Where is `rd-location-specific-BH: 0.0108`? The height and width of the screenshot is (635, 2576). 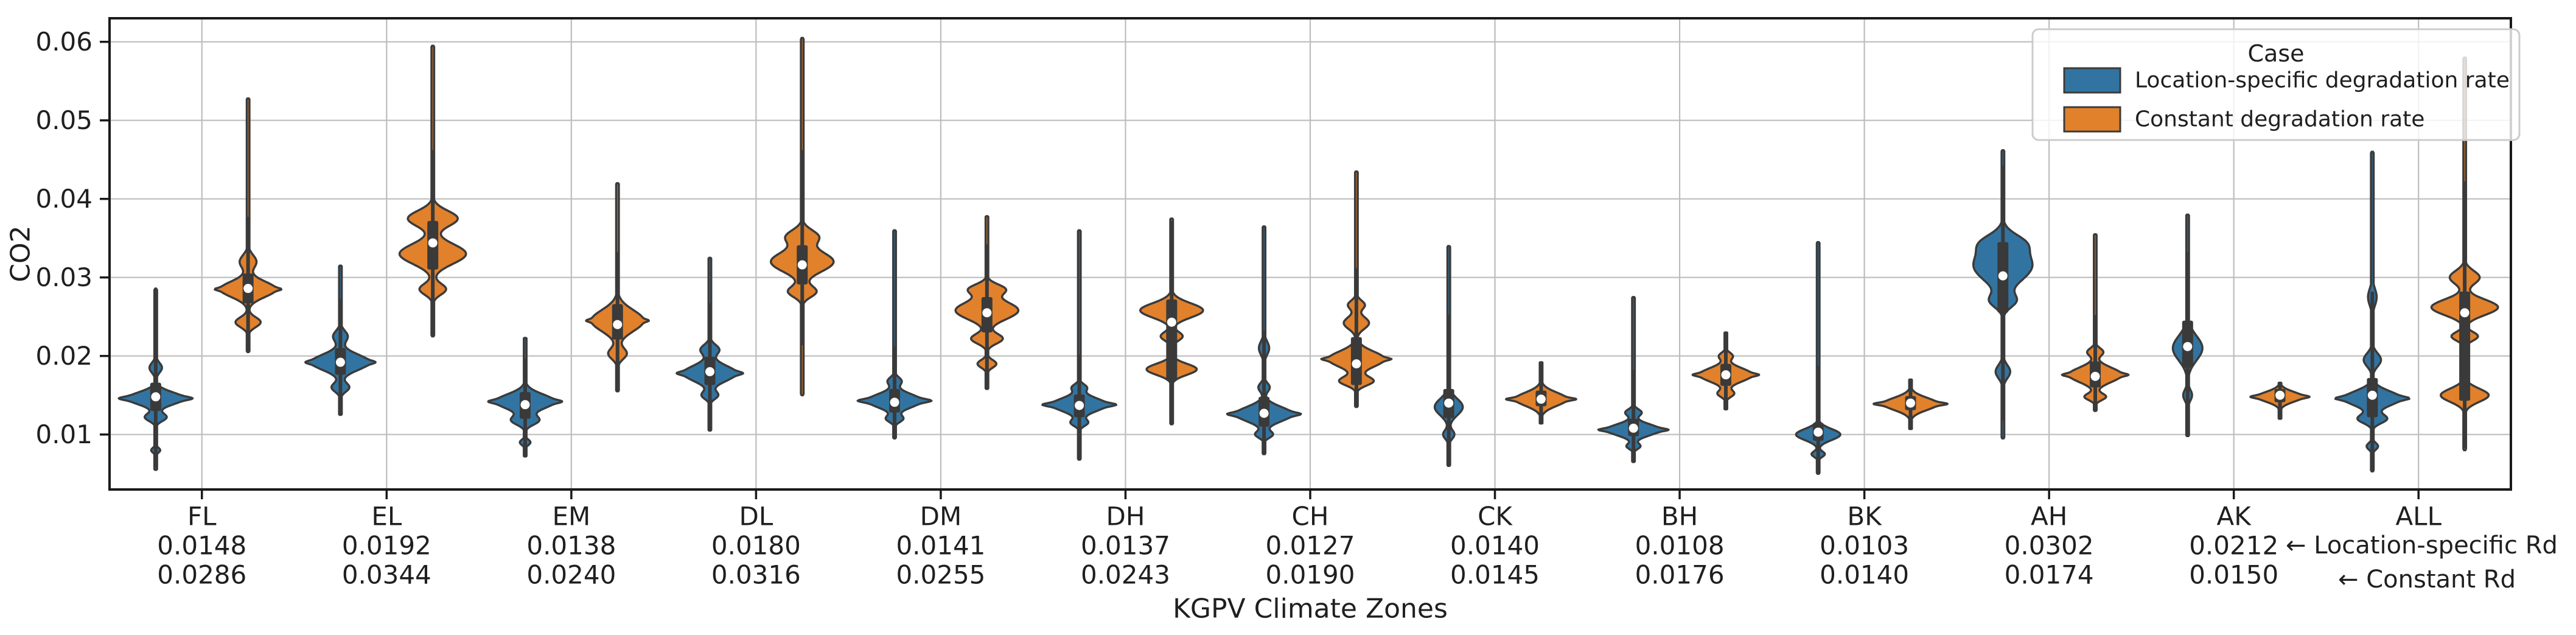
rd-location-specific-BH: 0.0108 is located at coordinates (1680, 546).